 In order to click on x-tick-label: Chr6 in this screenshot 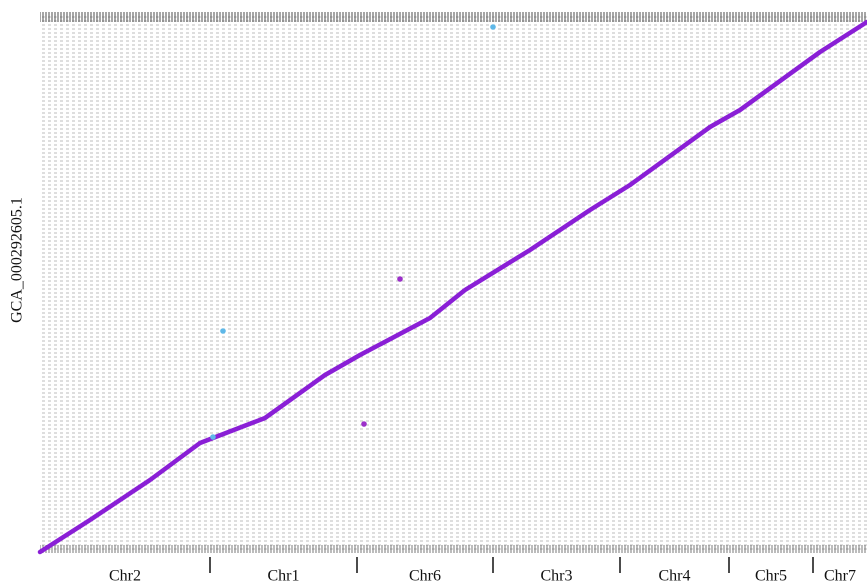, I will do `click(425, 576)`.